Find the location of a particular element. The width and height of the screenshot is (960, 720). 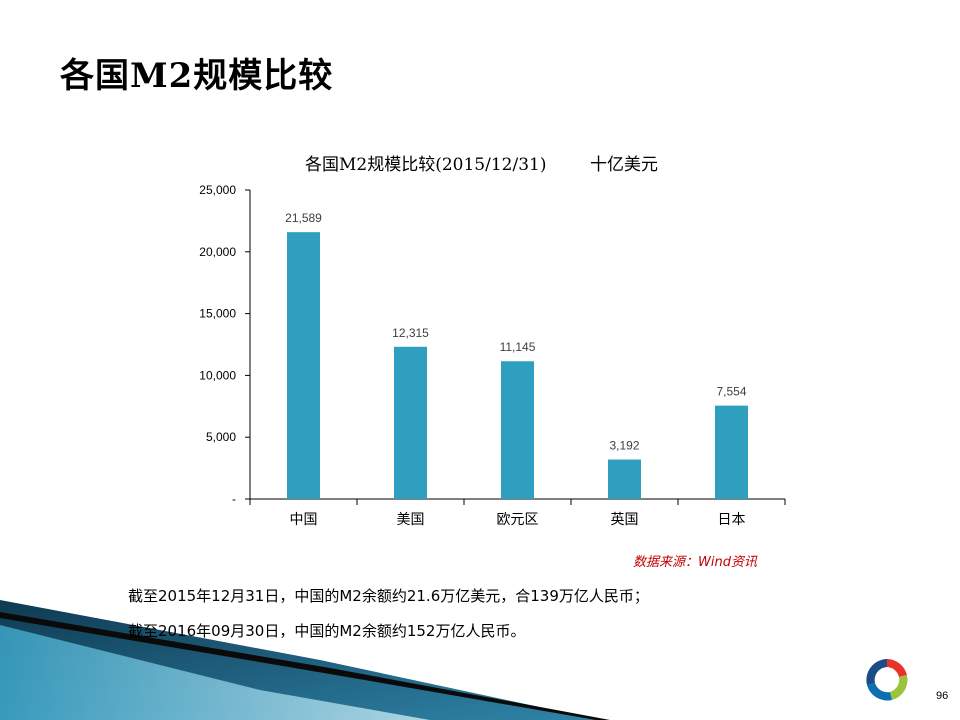

data-label: 12,315 is located at coordinates (410, 333).